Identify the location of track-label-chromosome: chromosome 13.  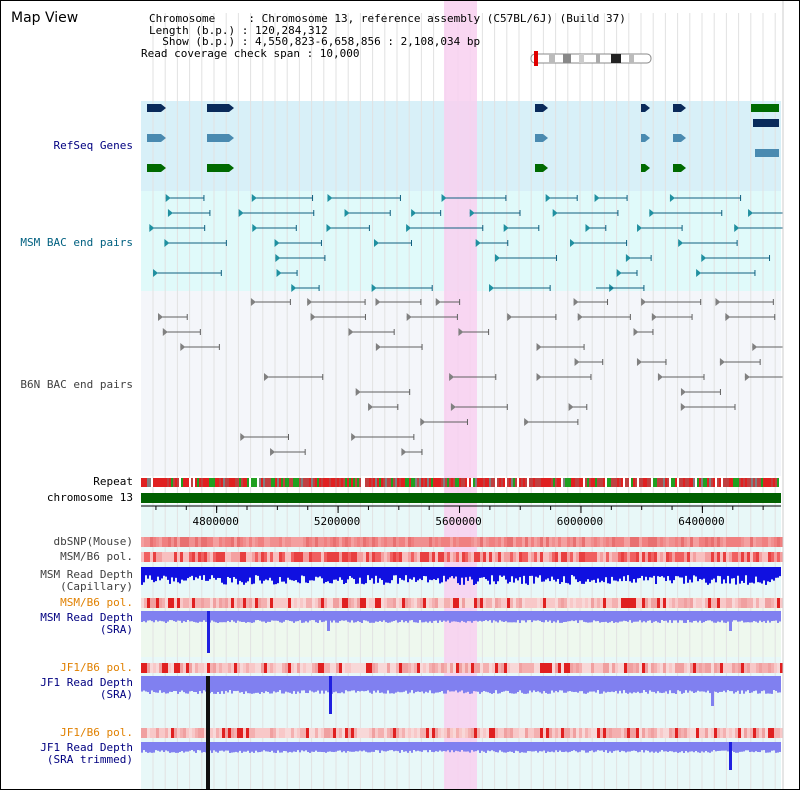
(89, 497).